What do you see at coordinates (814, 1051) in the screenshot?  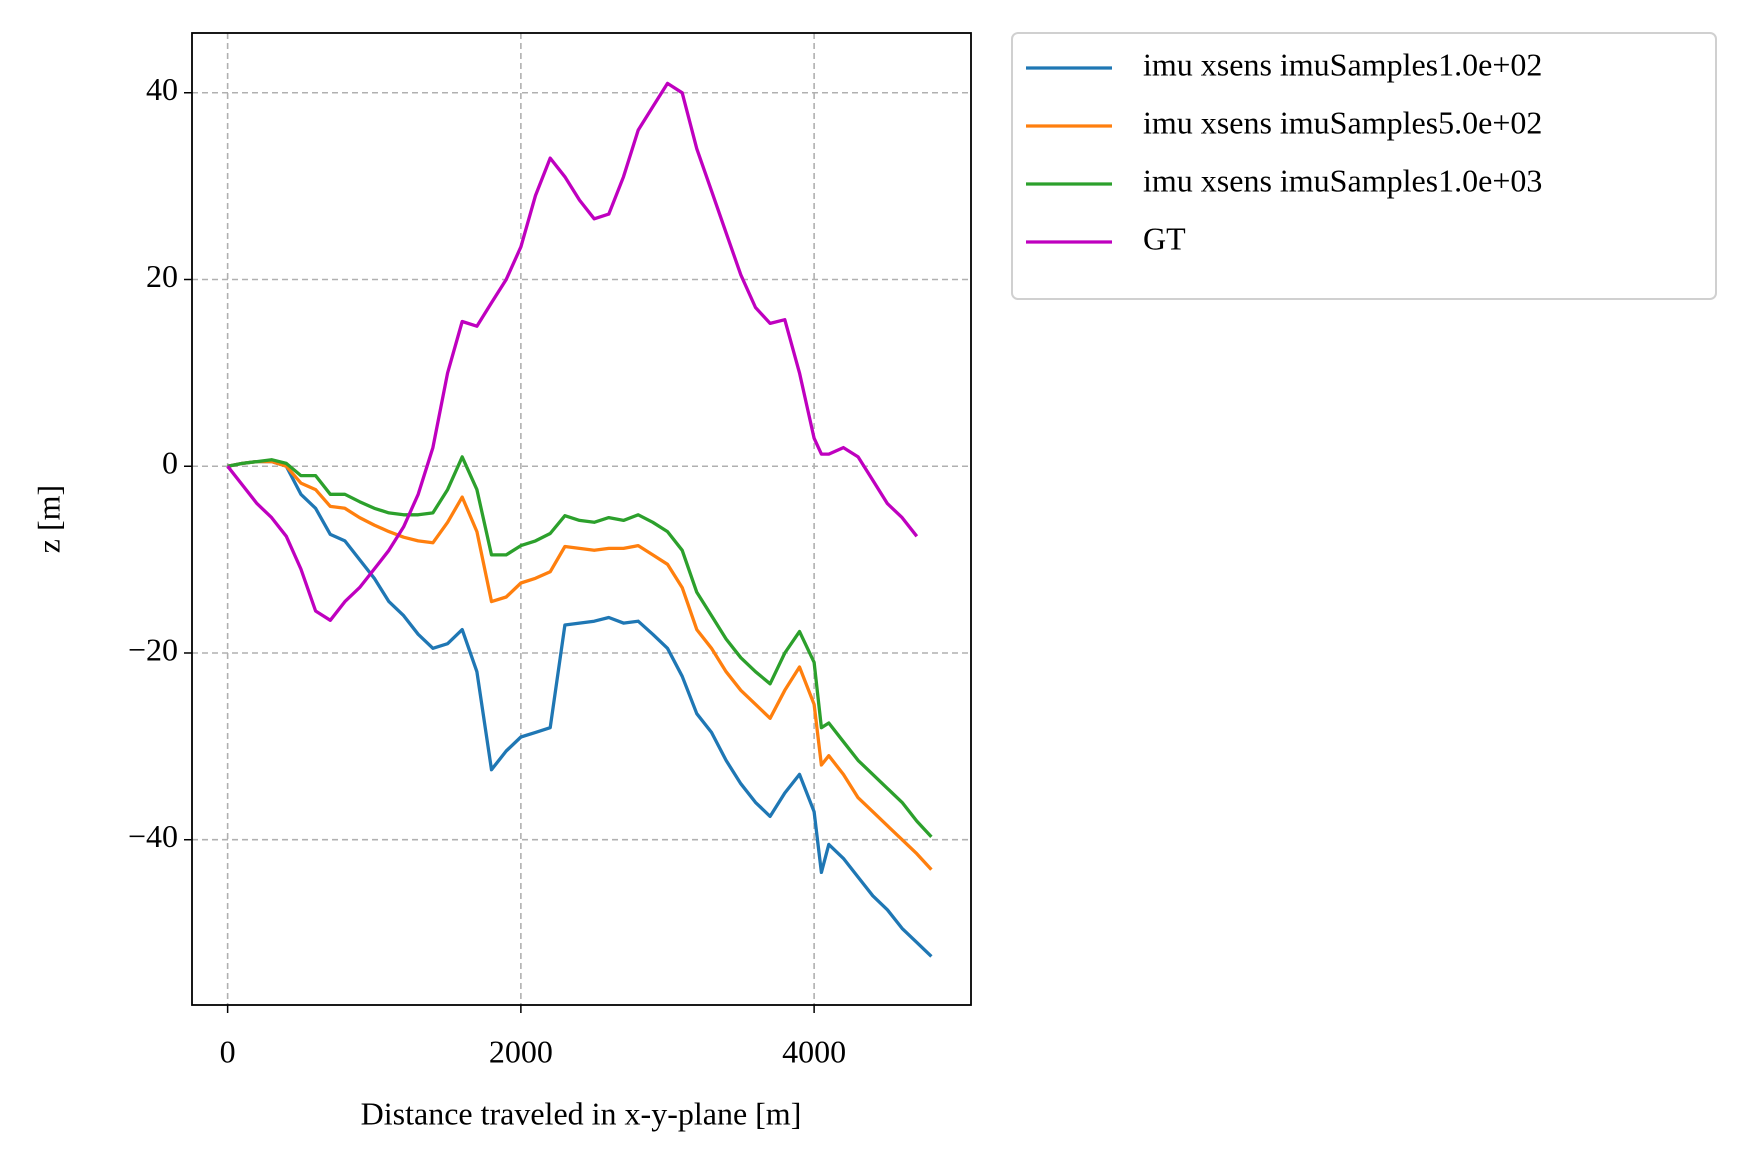 I see `x-tick-label: 4000` at bounding box center [814, 1051].